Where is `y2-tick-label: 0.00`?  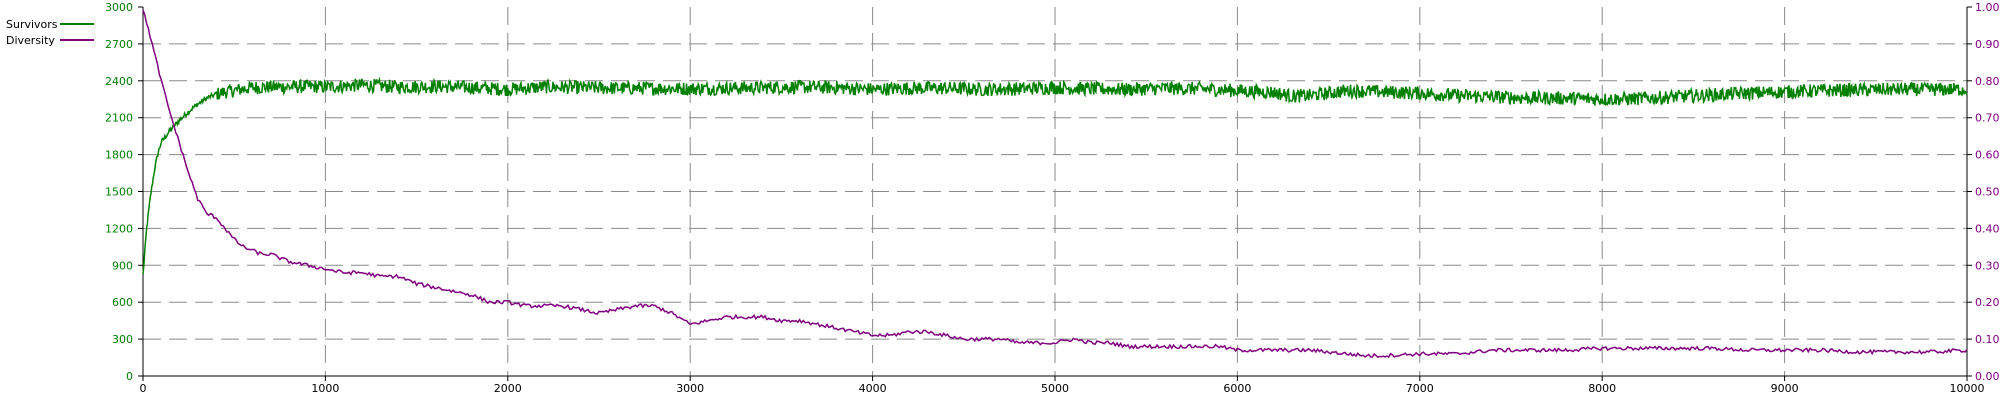
y2-tick-label: 0.00 is located at coordinates (1987, 376).